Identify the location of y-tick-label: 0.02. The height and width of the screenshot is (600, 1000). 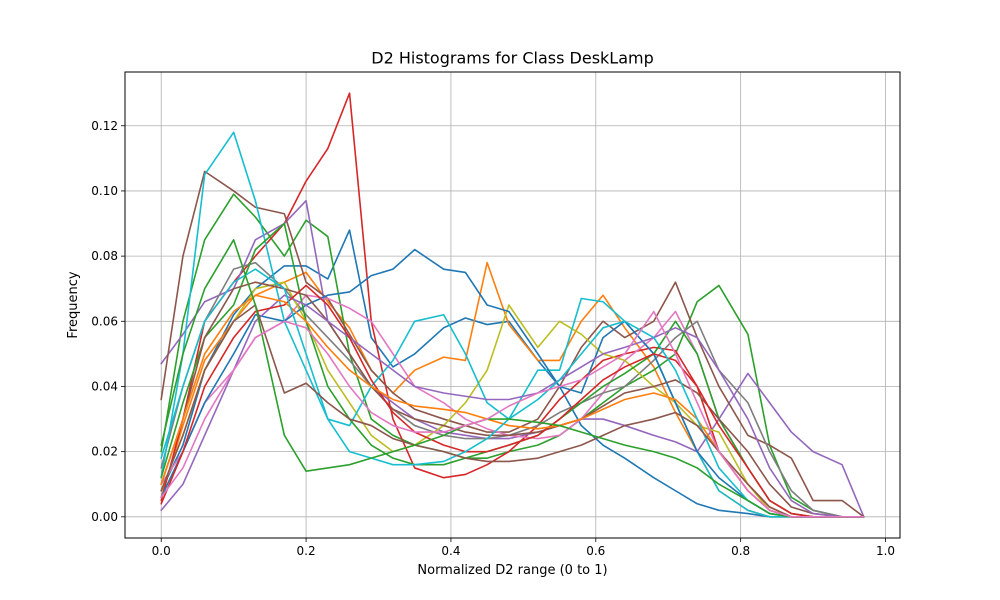
(104, 452).